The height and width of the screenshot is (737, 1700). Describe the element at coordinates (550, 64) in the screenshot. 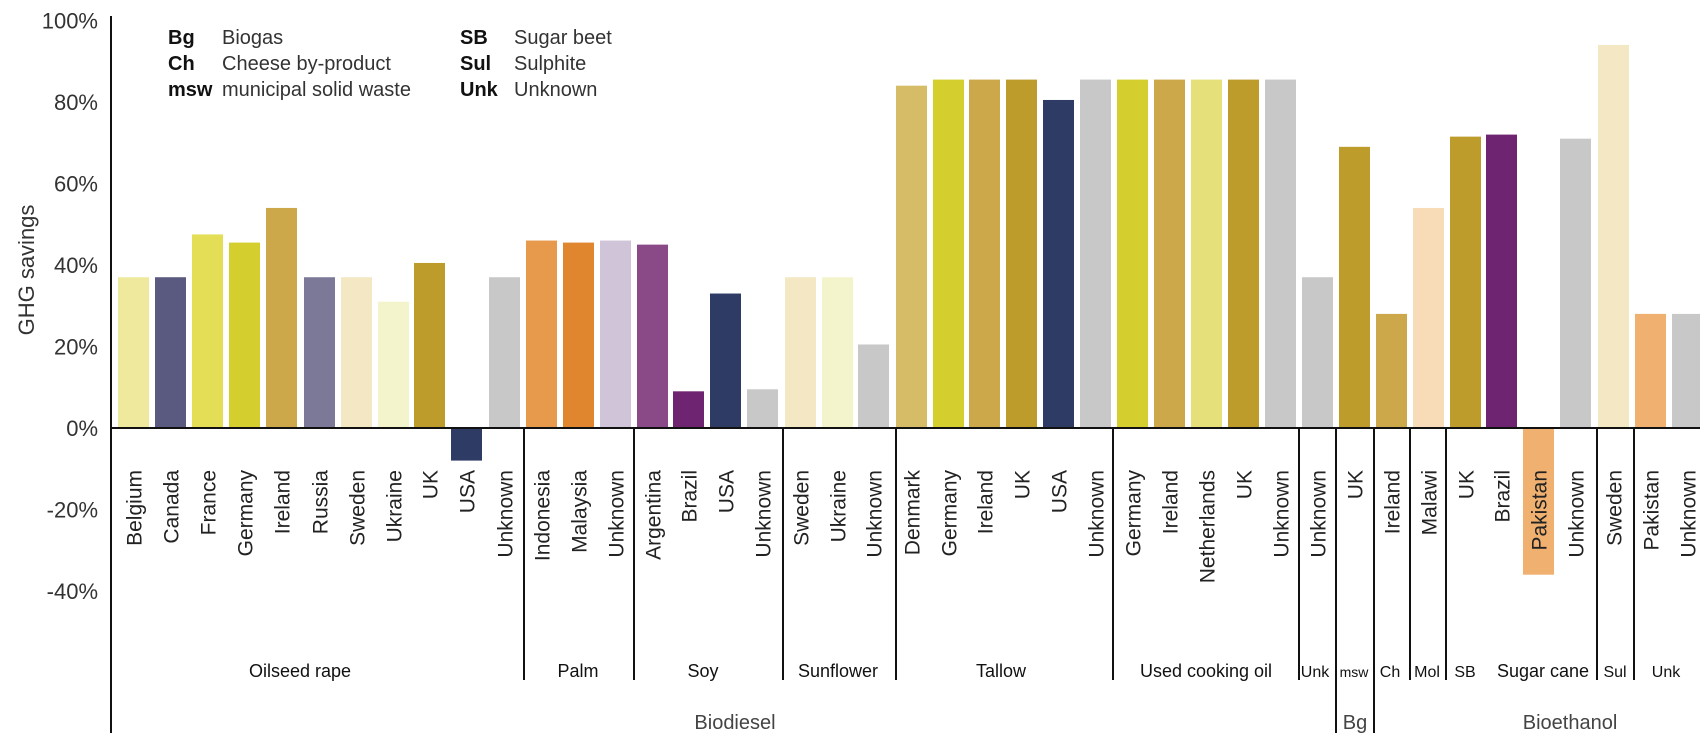

I see `legend-text: Sulphite` at that location.